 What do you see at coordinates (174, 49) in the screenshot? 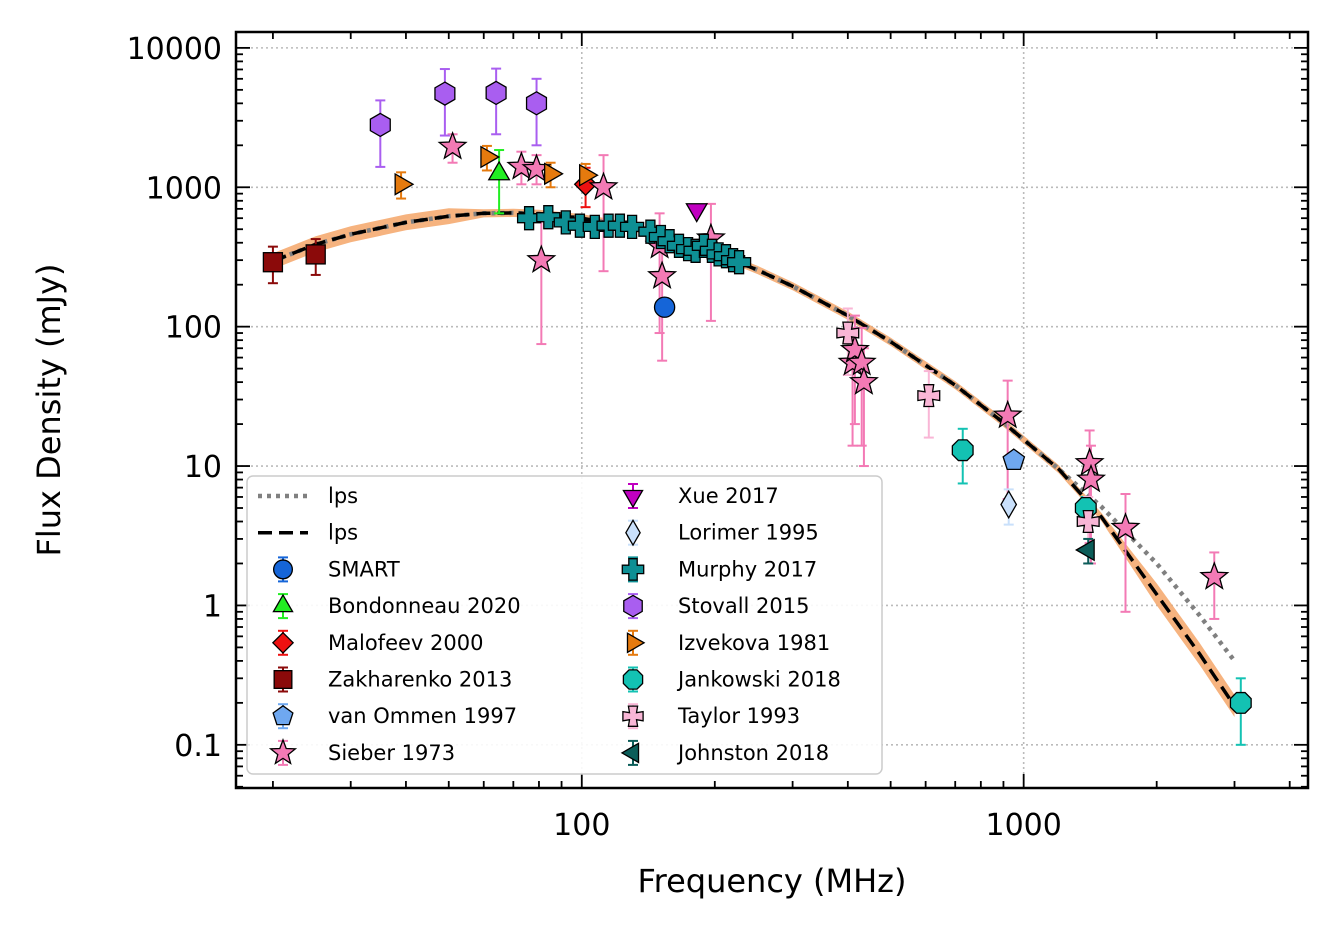
I see `y-tick-label: 10000` at bounding box center [174, 49].